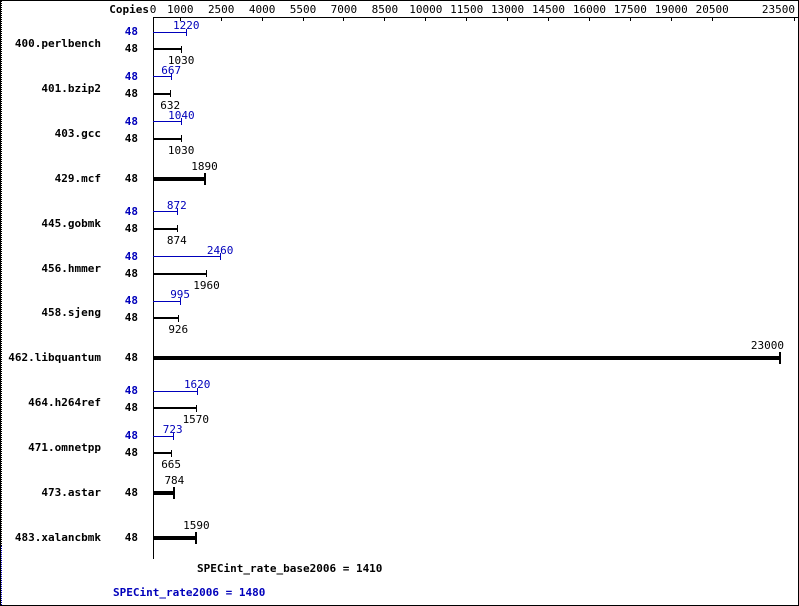 Image resolution: width=799 pixels, height=606 pixels. Describe the element at coordinates (197, 385) in the screenshot. I see `bar-value-label: 1620` at that location.